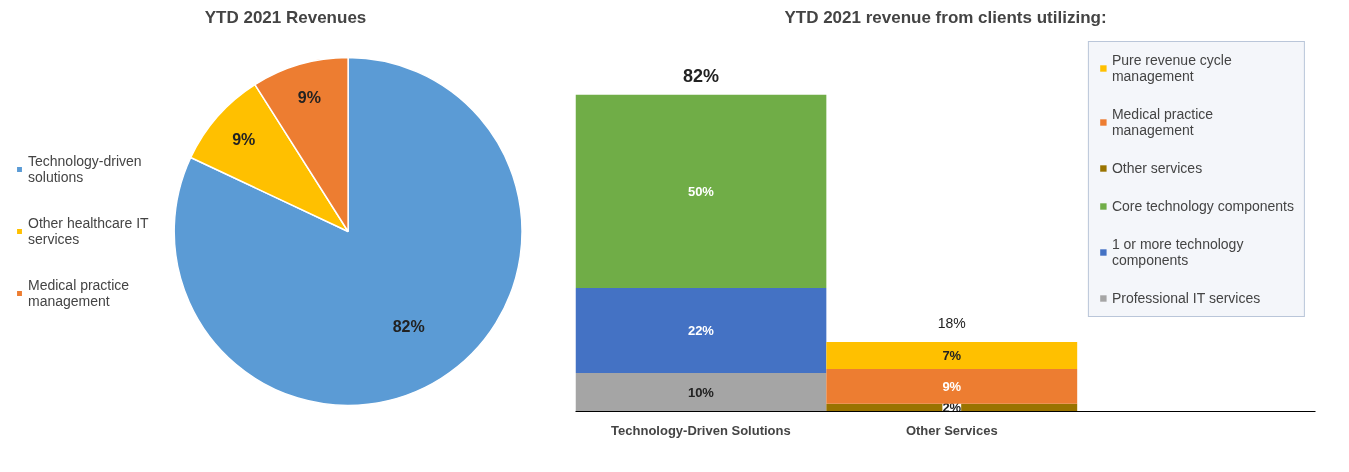 This screenshot has width=1349, height=472. What do you see at coordinates (85, 169) in the screenshot?
I see `legend-label: Technology-driven solutions` at bounding box center [85, 169].